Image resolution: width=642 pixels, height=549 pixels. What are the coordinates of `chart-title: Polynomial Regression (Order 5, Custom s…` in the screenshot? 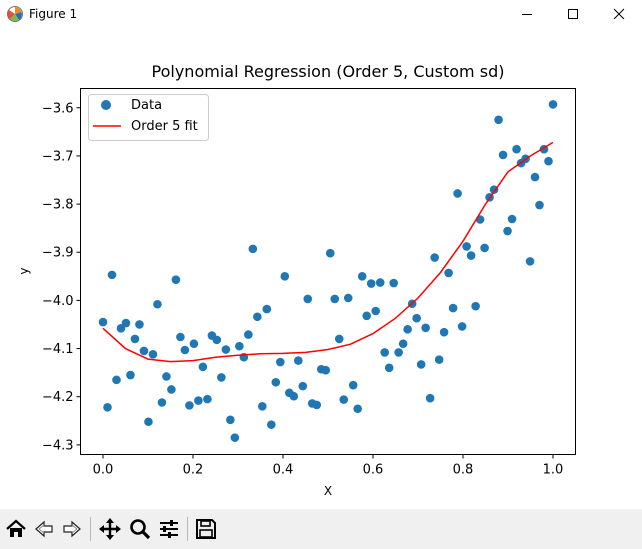 It's located at (328, 71).